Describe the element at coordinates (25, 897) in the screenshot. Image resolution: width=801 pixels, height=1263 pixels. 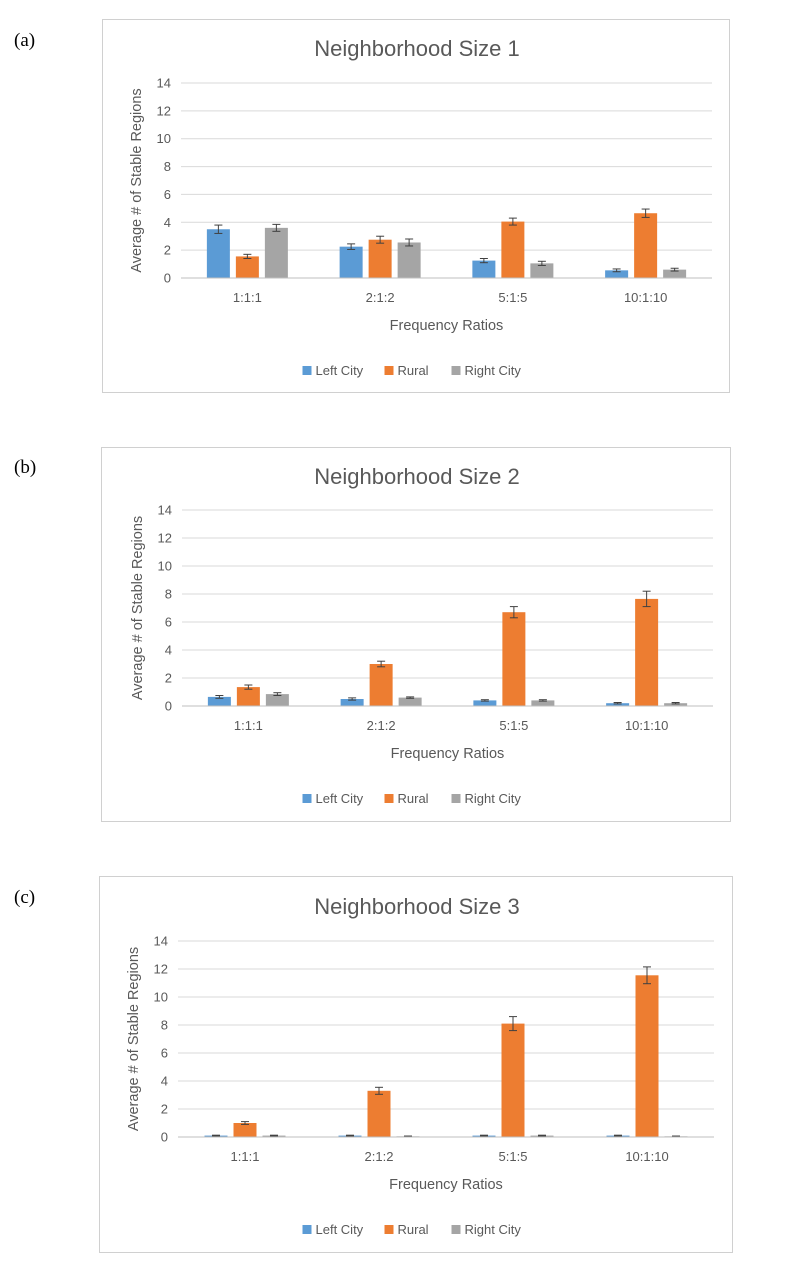
I see `panel-label-c: (c)` at that location.